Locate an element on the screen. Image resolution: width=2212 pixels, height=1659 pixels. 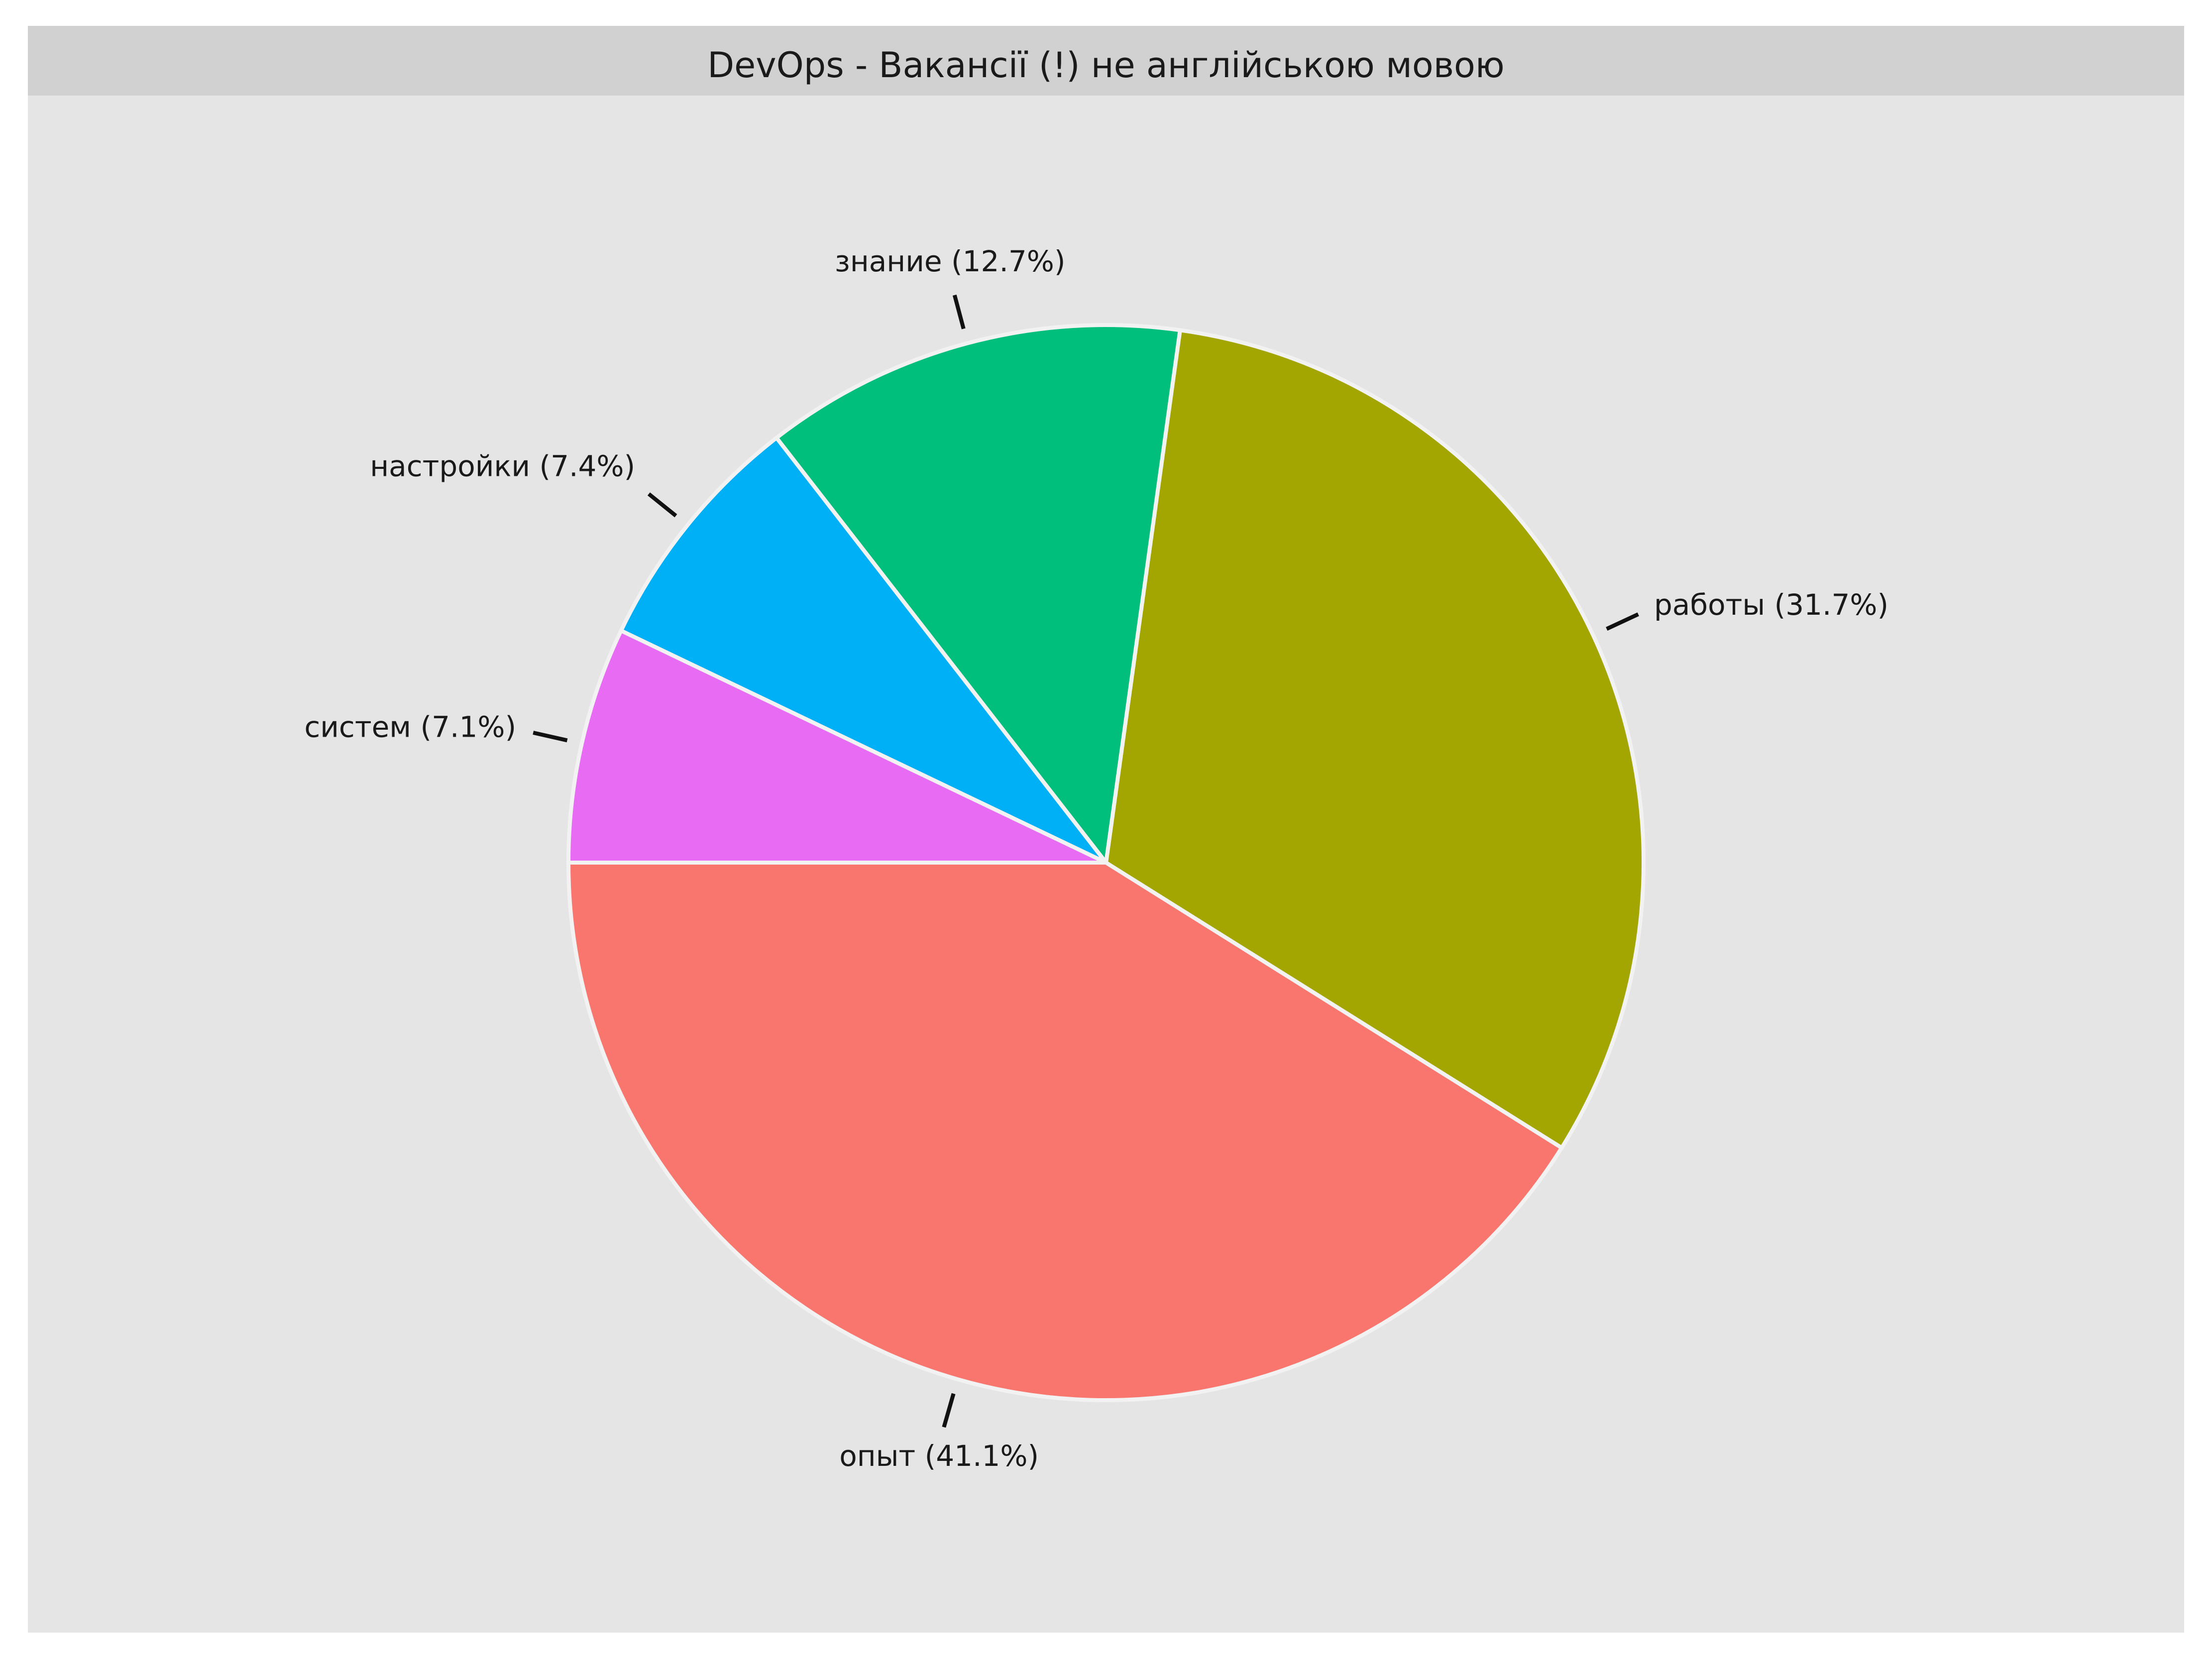
pie-slice-настройки is located at coordinates (863, 650).